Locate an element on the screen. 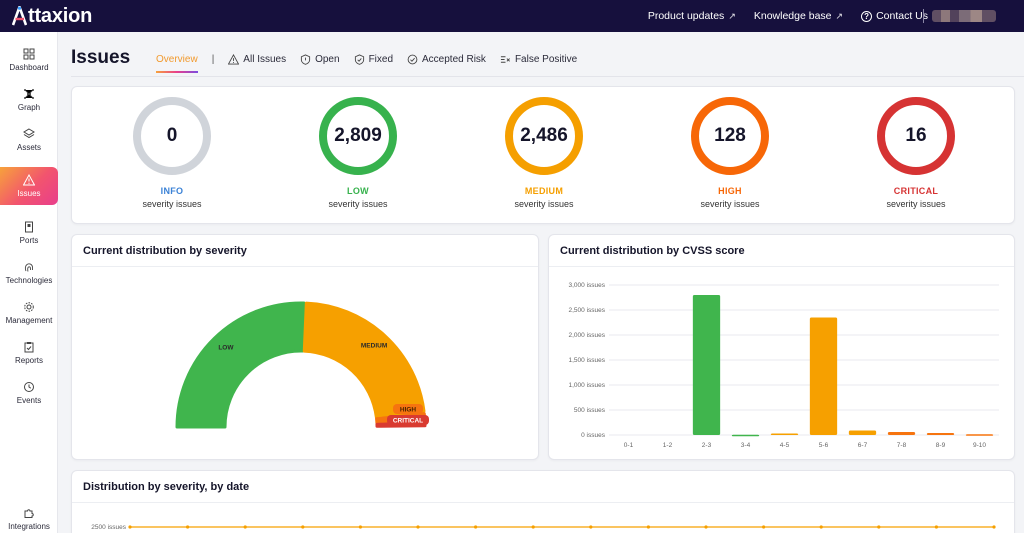 The height and width of the screenshot is (533, 1024). sidebar-item-label: Technologies is located at coordinates (29, 280).